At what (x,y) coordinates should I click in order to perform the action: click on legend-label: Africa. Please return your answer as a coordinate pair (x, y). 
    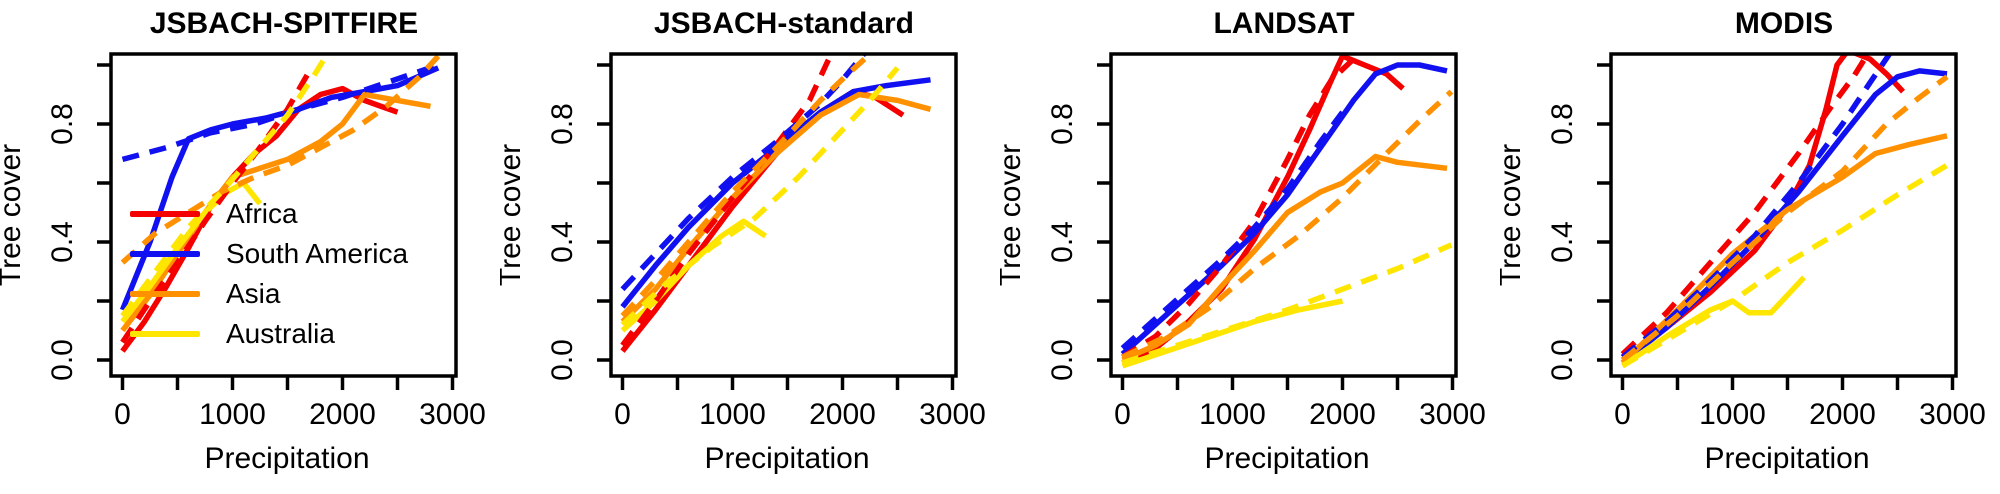
    Looking at the image, I should click on (262, 213).